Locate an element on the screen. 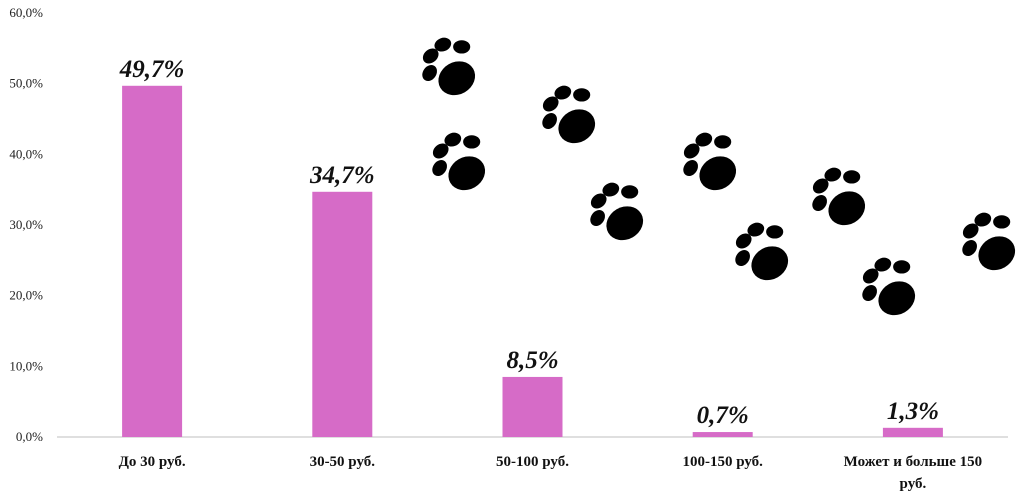 This screenshot has height=497, width=1024. y-tick-label: 40,0% is located at coordinates (26, 153).